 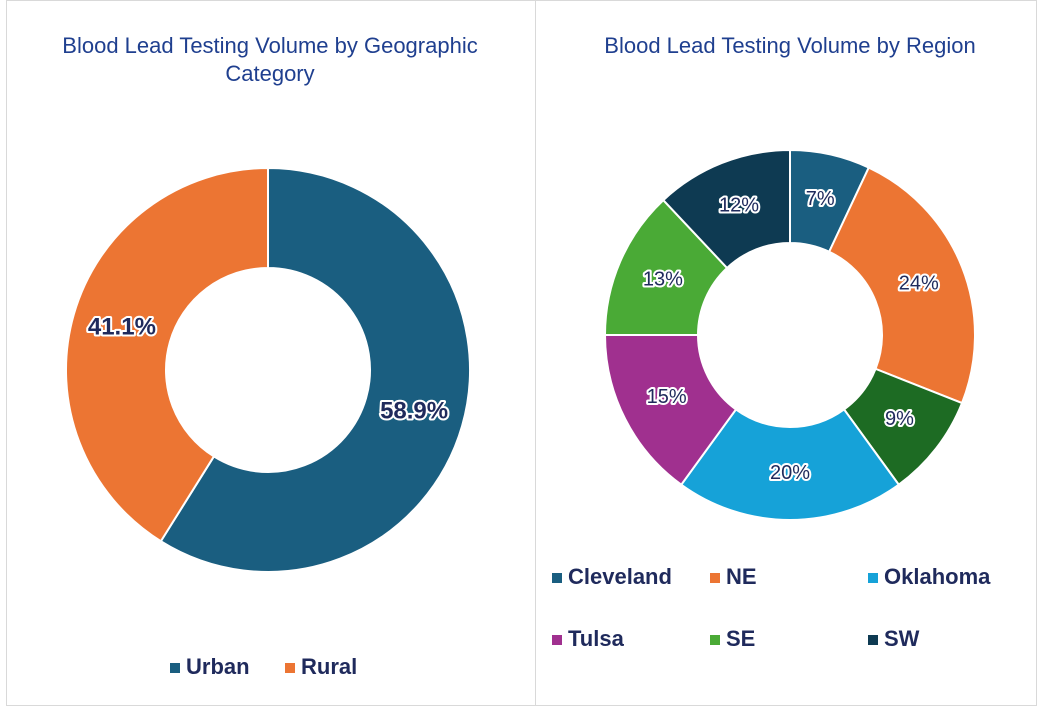 What do you see at coordinates (790, 45) in the screenshot?
I see `chart-title: Blood Lead Testing Volume by Region` at bounding box center [790, 45].